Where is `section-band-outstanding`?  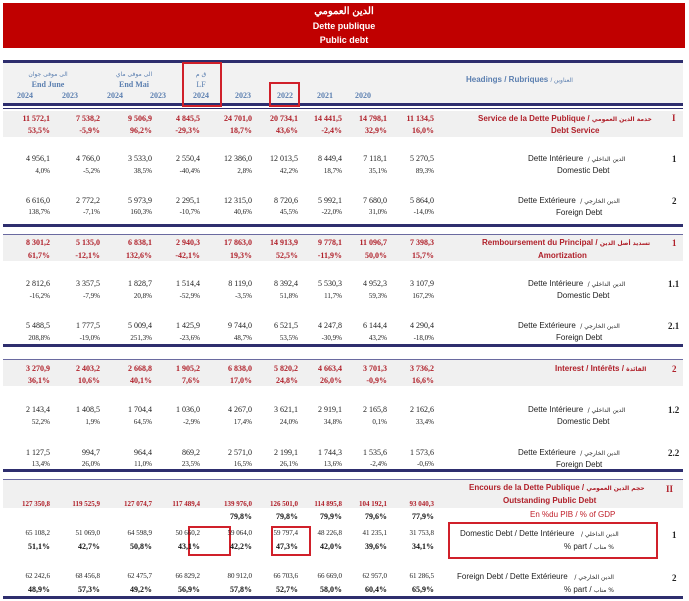 section-band-outstanding is located at coordinates (343, 494).